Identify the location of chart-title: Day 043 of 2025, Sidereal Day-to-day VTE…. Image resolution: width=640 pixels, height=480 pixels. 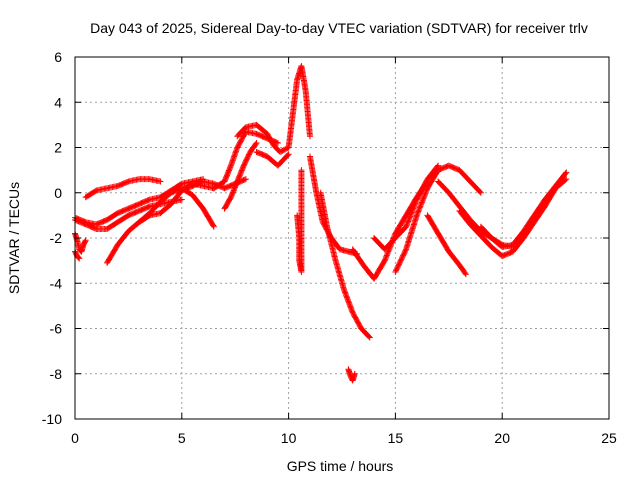
(339, 28).